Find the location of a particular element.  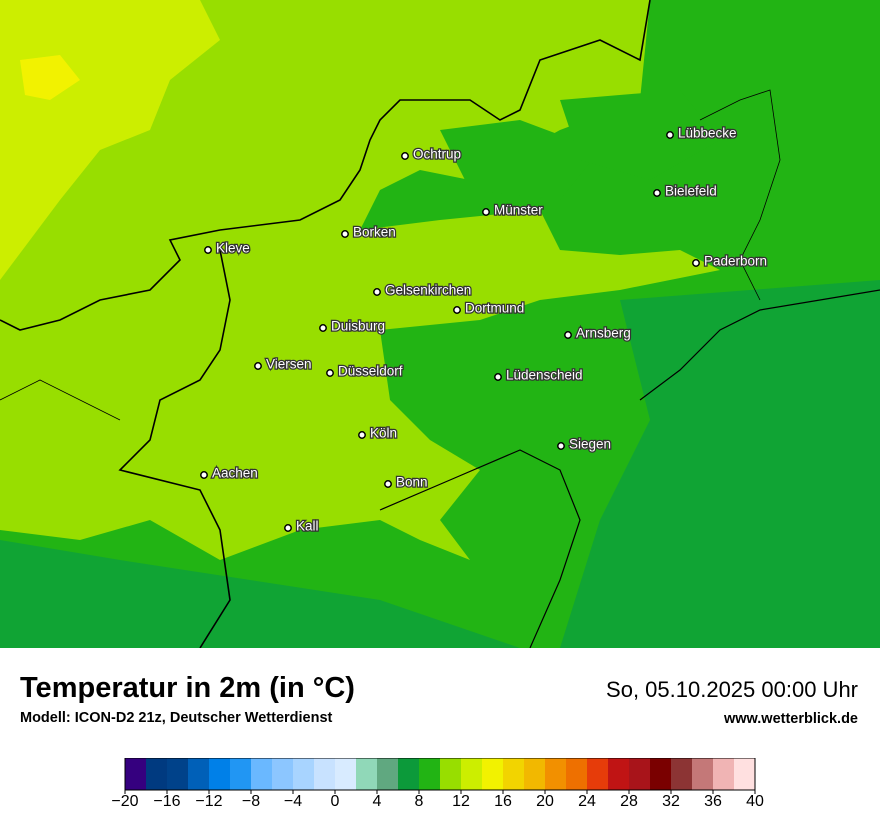

colorbar-tick-label: 8 is located at coordinates (419, 801).